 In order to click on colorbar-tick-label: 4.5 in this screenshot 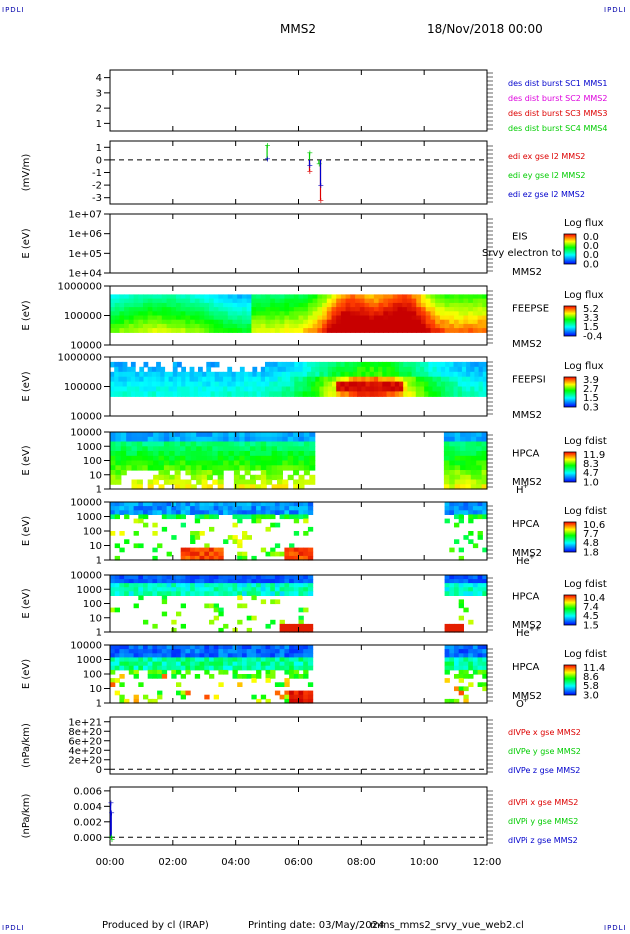, I will do `click(591, 616)`.